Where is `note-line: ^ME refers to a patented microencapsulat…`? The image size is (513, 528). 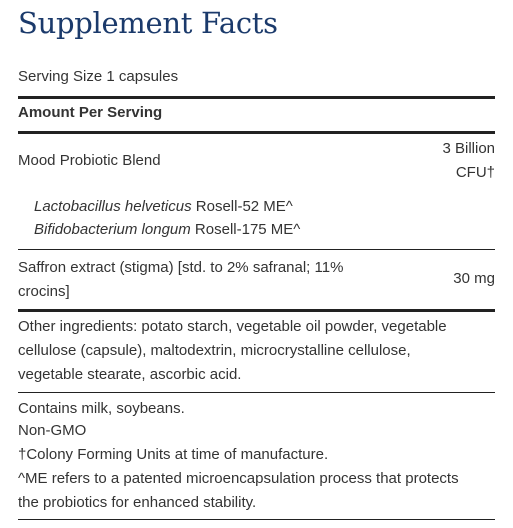 note-line: ^ME refers to a patented microencapsulat… is located at coordinates (238, 478).